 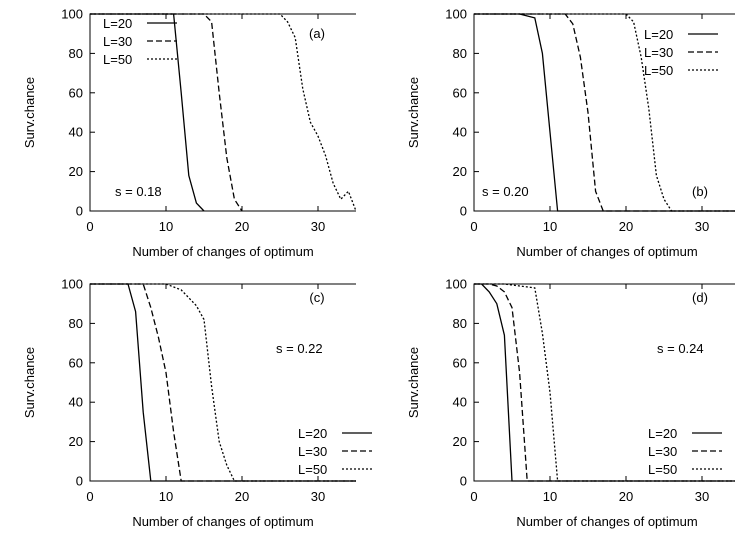 I want to click on panel-label: (b), so click(x=700, y=191).